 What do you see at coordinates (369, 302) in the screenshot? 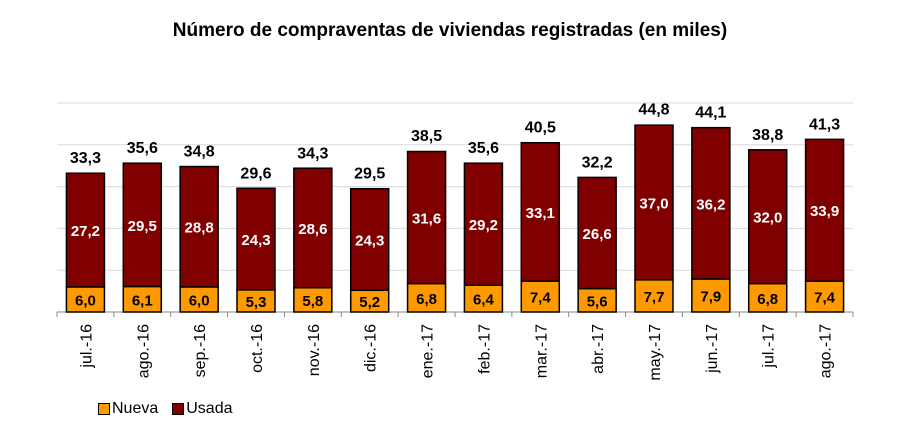
I see `data-label-nueva: 5,2` at bounding box center [369, 302].